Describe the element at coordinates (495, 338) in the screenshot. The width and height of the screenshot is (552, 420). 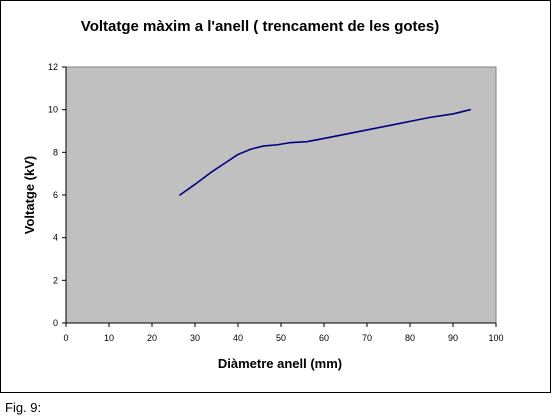
I see `x-tick-label: 100` at that location.